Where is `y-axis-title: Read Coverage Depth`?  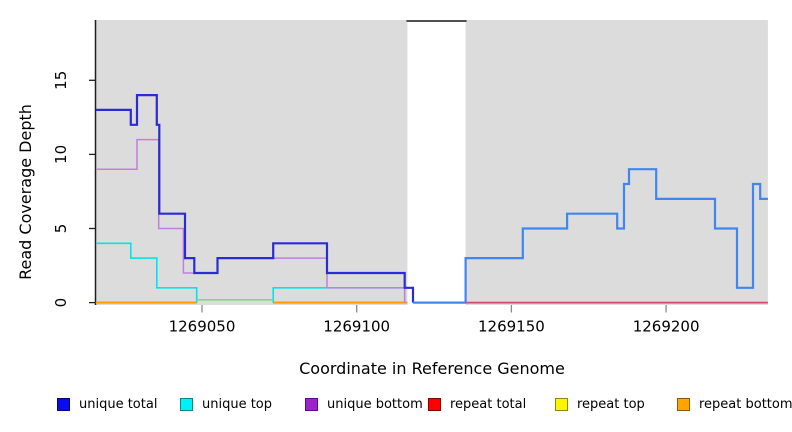
y-axis-title: Read Coverage Depth is located at coordinates (25, 192).